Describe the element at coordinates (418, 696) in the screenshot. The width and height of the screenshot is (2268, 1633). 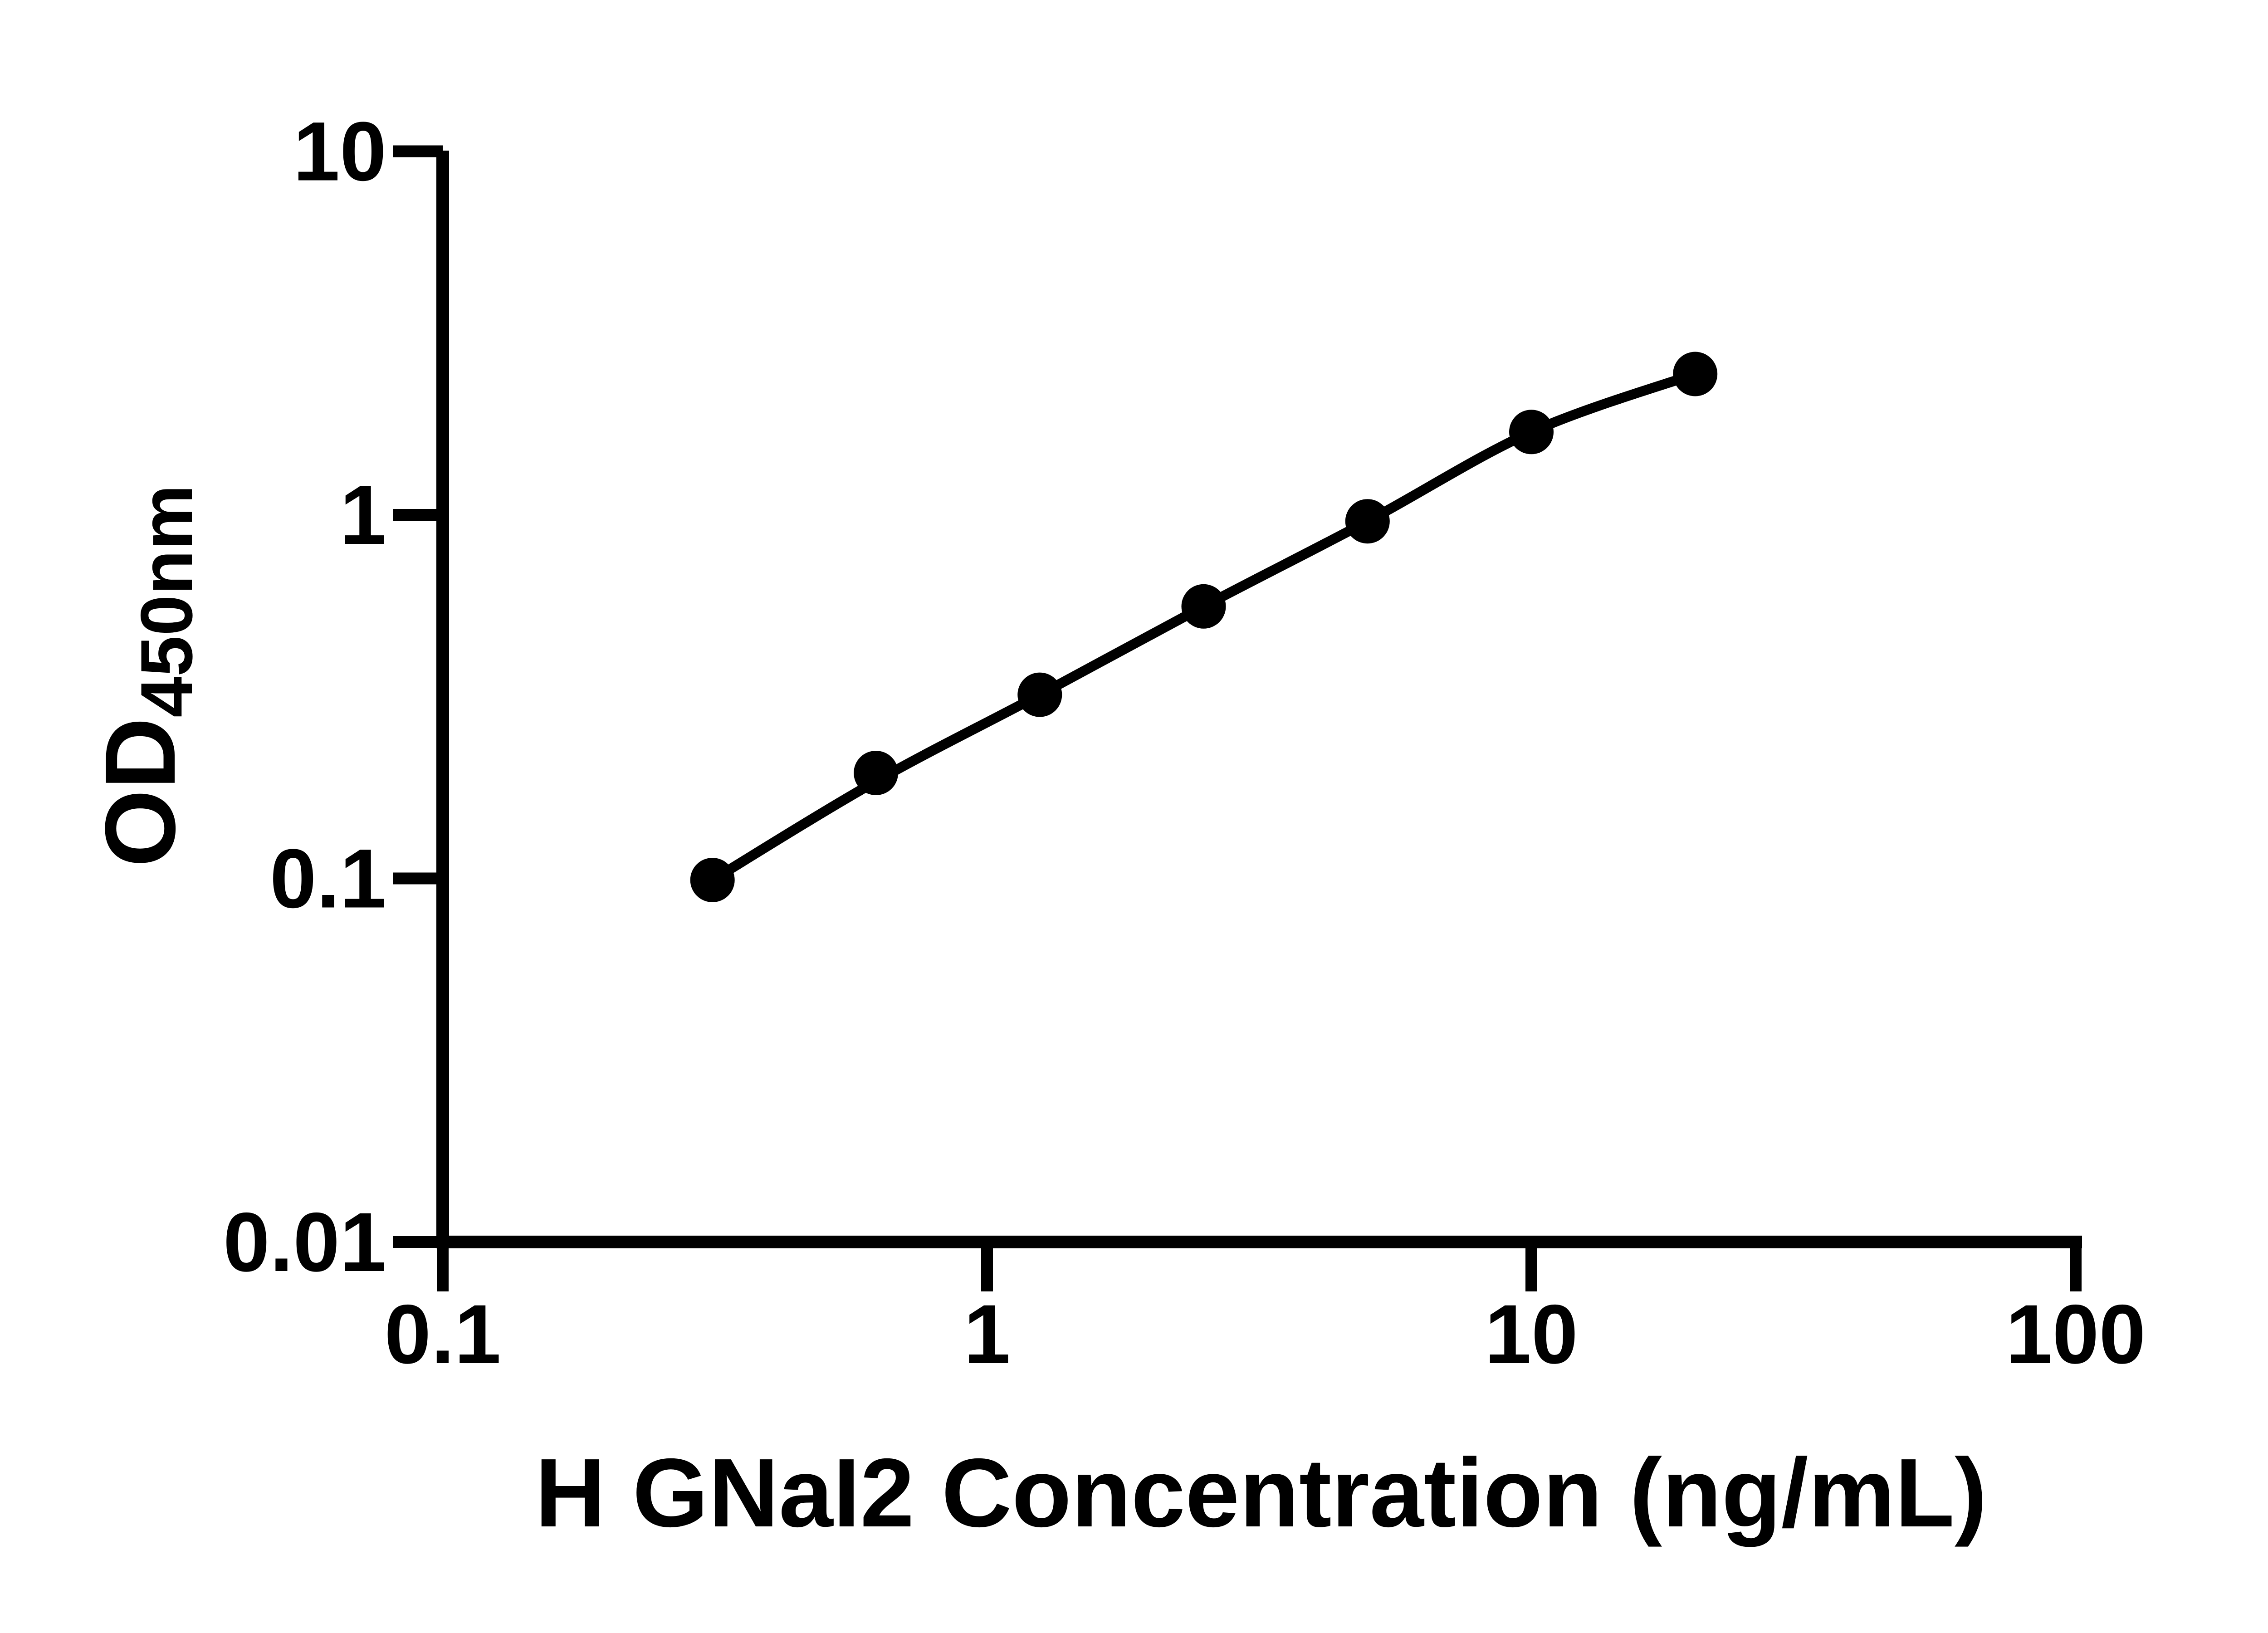
I see `y-axis-ticks` at that location.